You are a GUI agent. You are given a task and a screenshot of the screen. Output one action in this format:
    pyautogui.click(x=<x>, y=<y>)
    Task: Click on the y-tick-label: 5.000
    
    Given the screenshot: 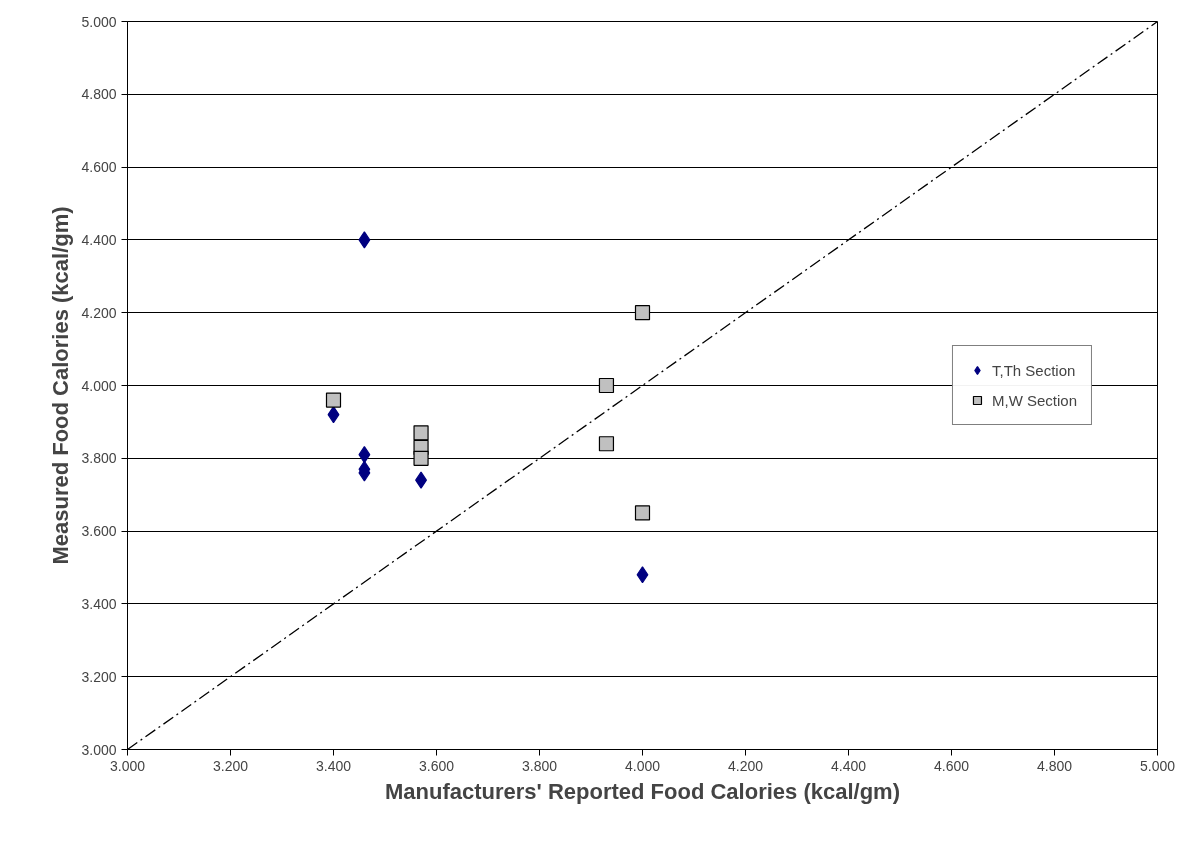 What is the action you would take?
    pyautogui.click(x=99, y=21)
    